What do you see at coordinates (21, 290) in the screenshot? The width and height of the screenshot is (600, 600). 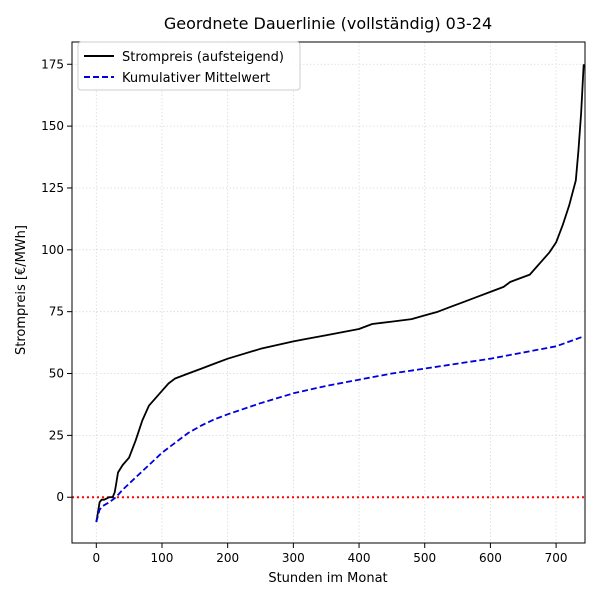 I see `y-axis-label: Strompreis [€/MWh]` at bounding box center [21, 290].